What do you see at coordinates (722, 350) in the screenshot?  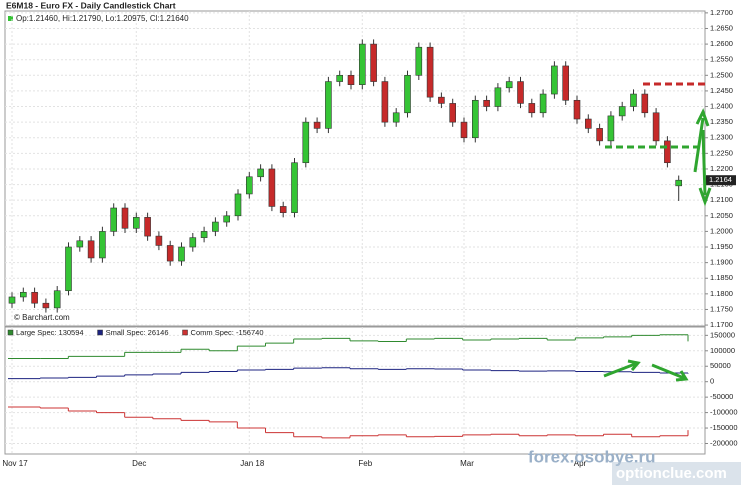 I see `y-tick-label: 100000` at bounding box center [722, 350].